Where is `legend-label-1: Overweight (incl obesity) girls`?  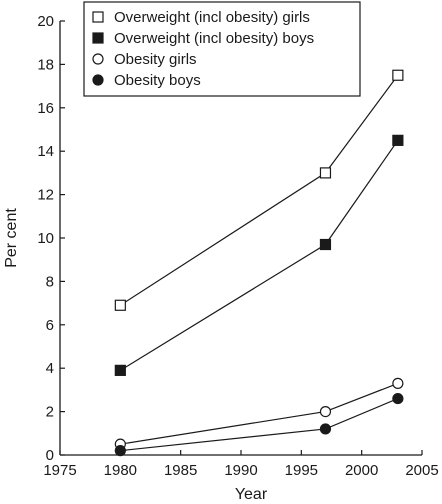
legend-label-1: Overweight (incl obesity) girls is located at coordinates (212, 17).